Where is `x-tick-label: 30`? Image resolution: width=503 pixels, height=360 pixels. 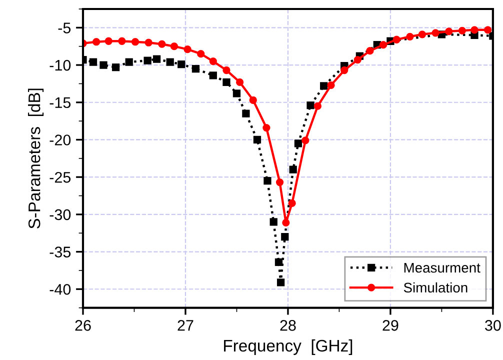
x-tick-label: 30 is located at coordinates (493, 325).